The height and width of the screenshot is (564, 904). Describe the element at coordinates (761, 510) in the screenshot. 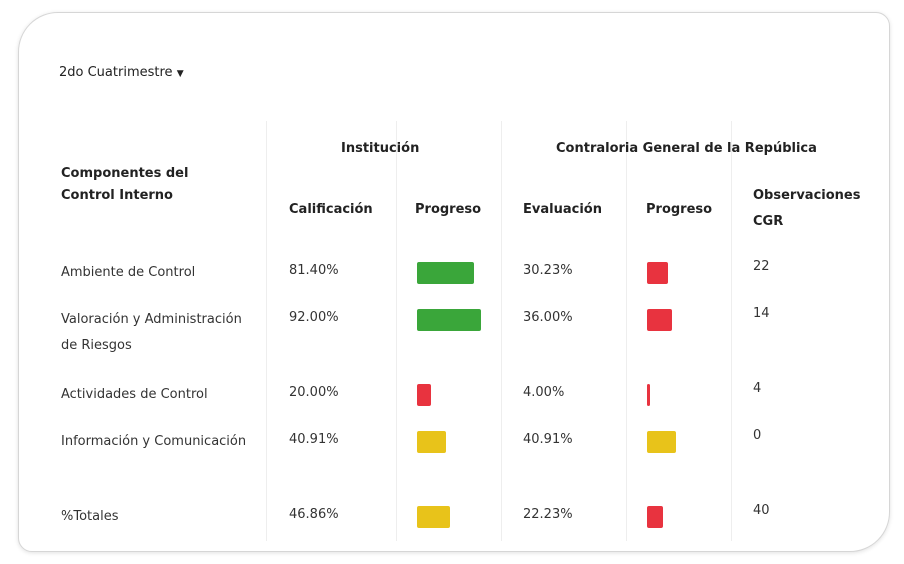

I see `observaciones: 40` at that location.